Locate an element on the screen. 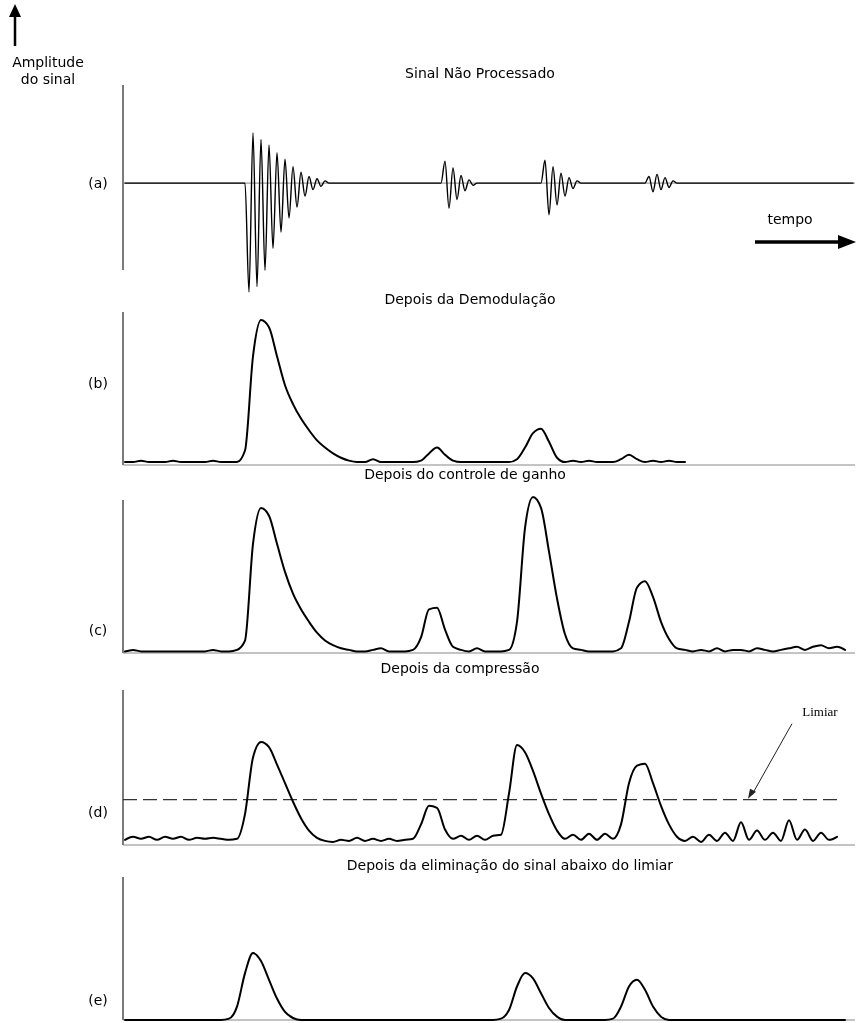 The height and width of the screenshot is (1023, 858). text: (d) is located at coordinates (98, 812).